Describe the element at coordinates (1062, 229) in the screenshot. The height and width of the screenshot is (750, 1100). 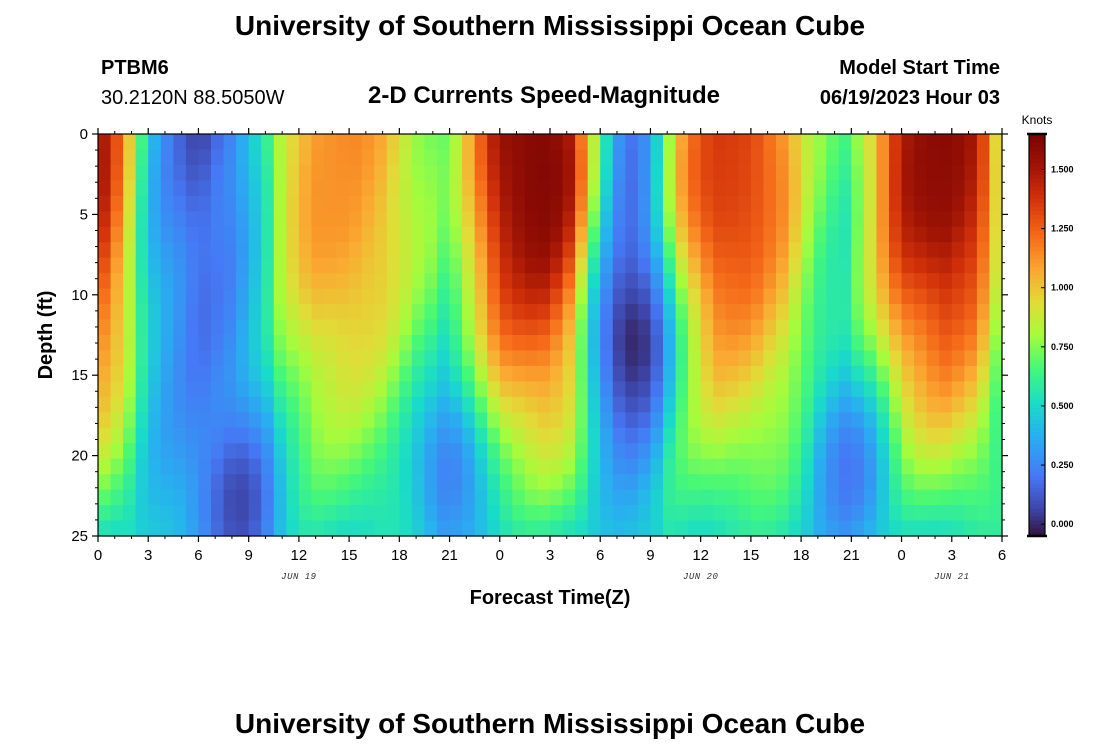
I see `colorbar-tick-label: 1.250` at that location.